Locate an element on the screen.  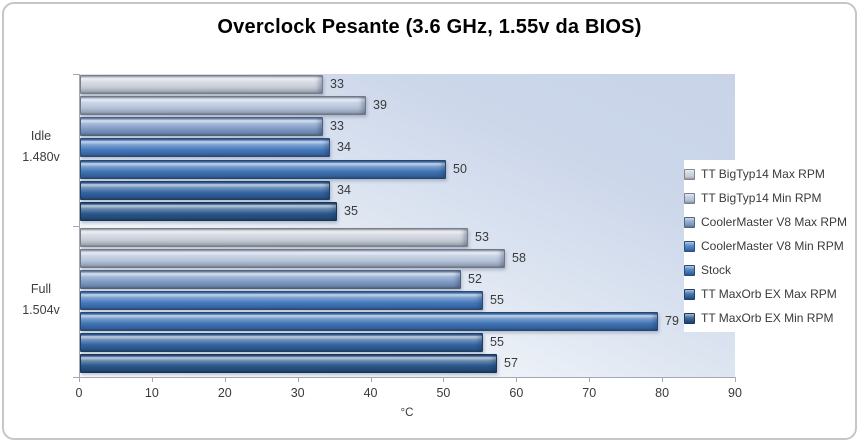
bar-value-label: 53 is located at coordinates (482, 237).